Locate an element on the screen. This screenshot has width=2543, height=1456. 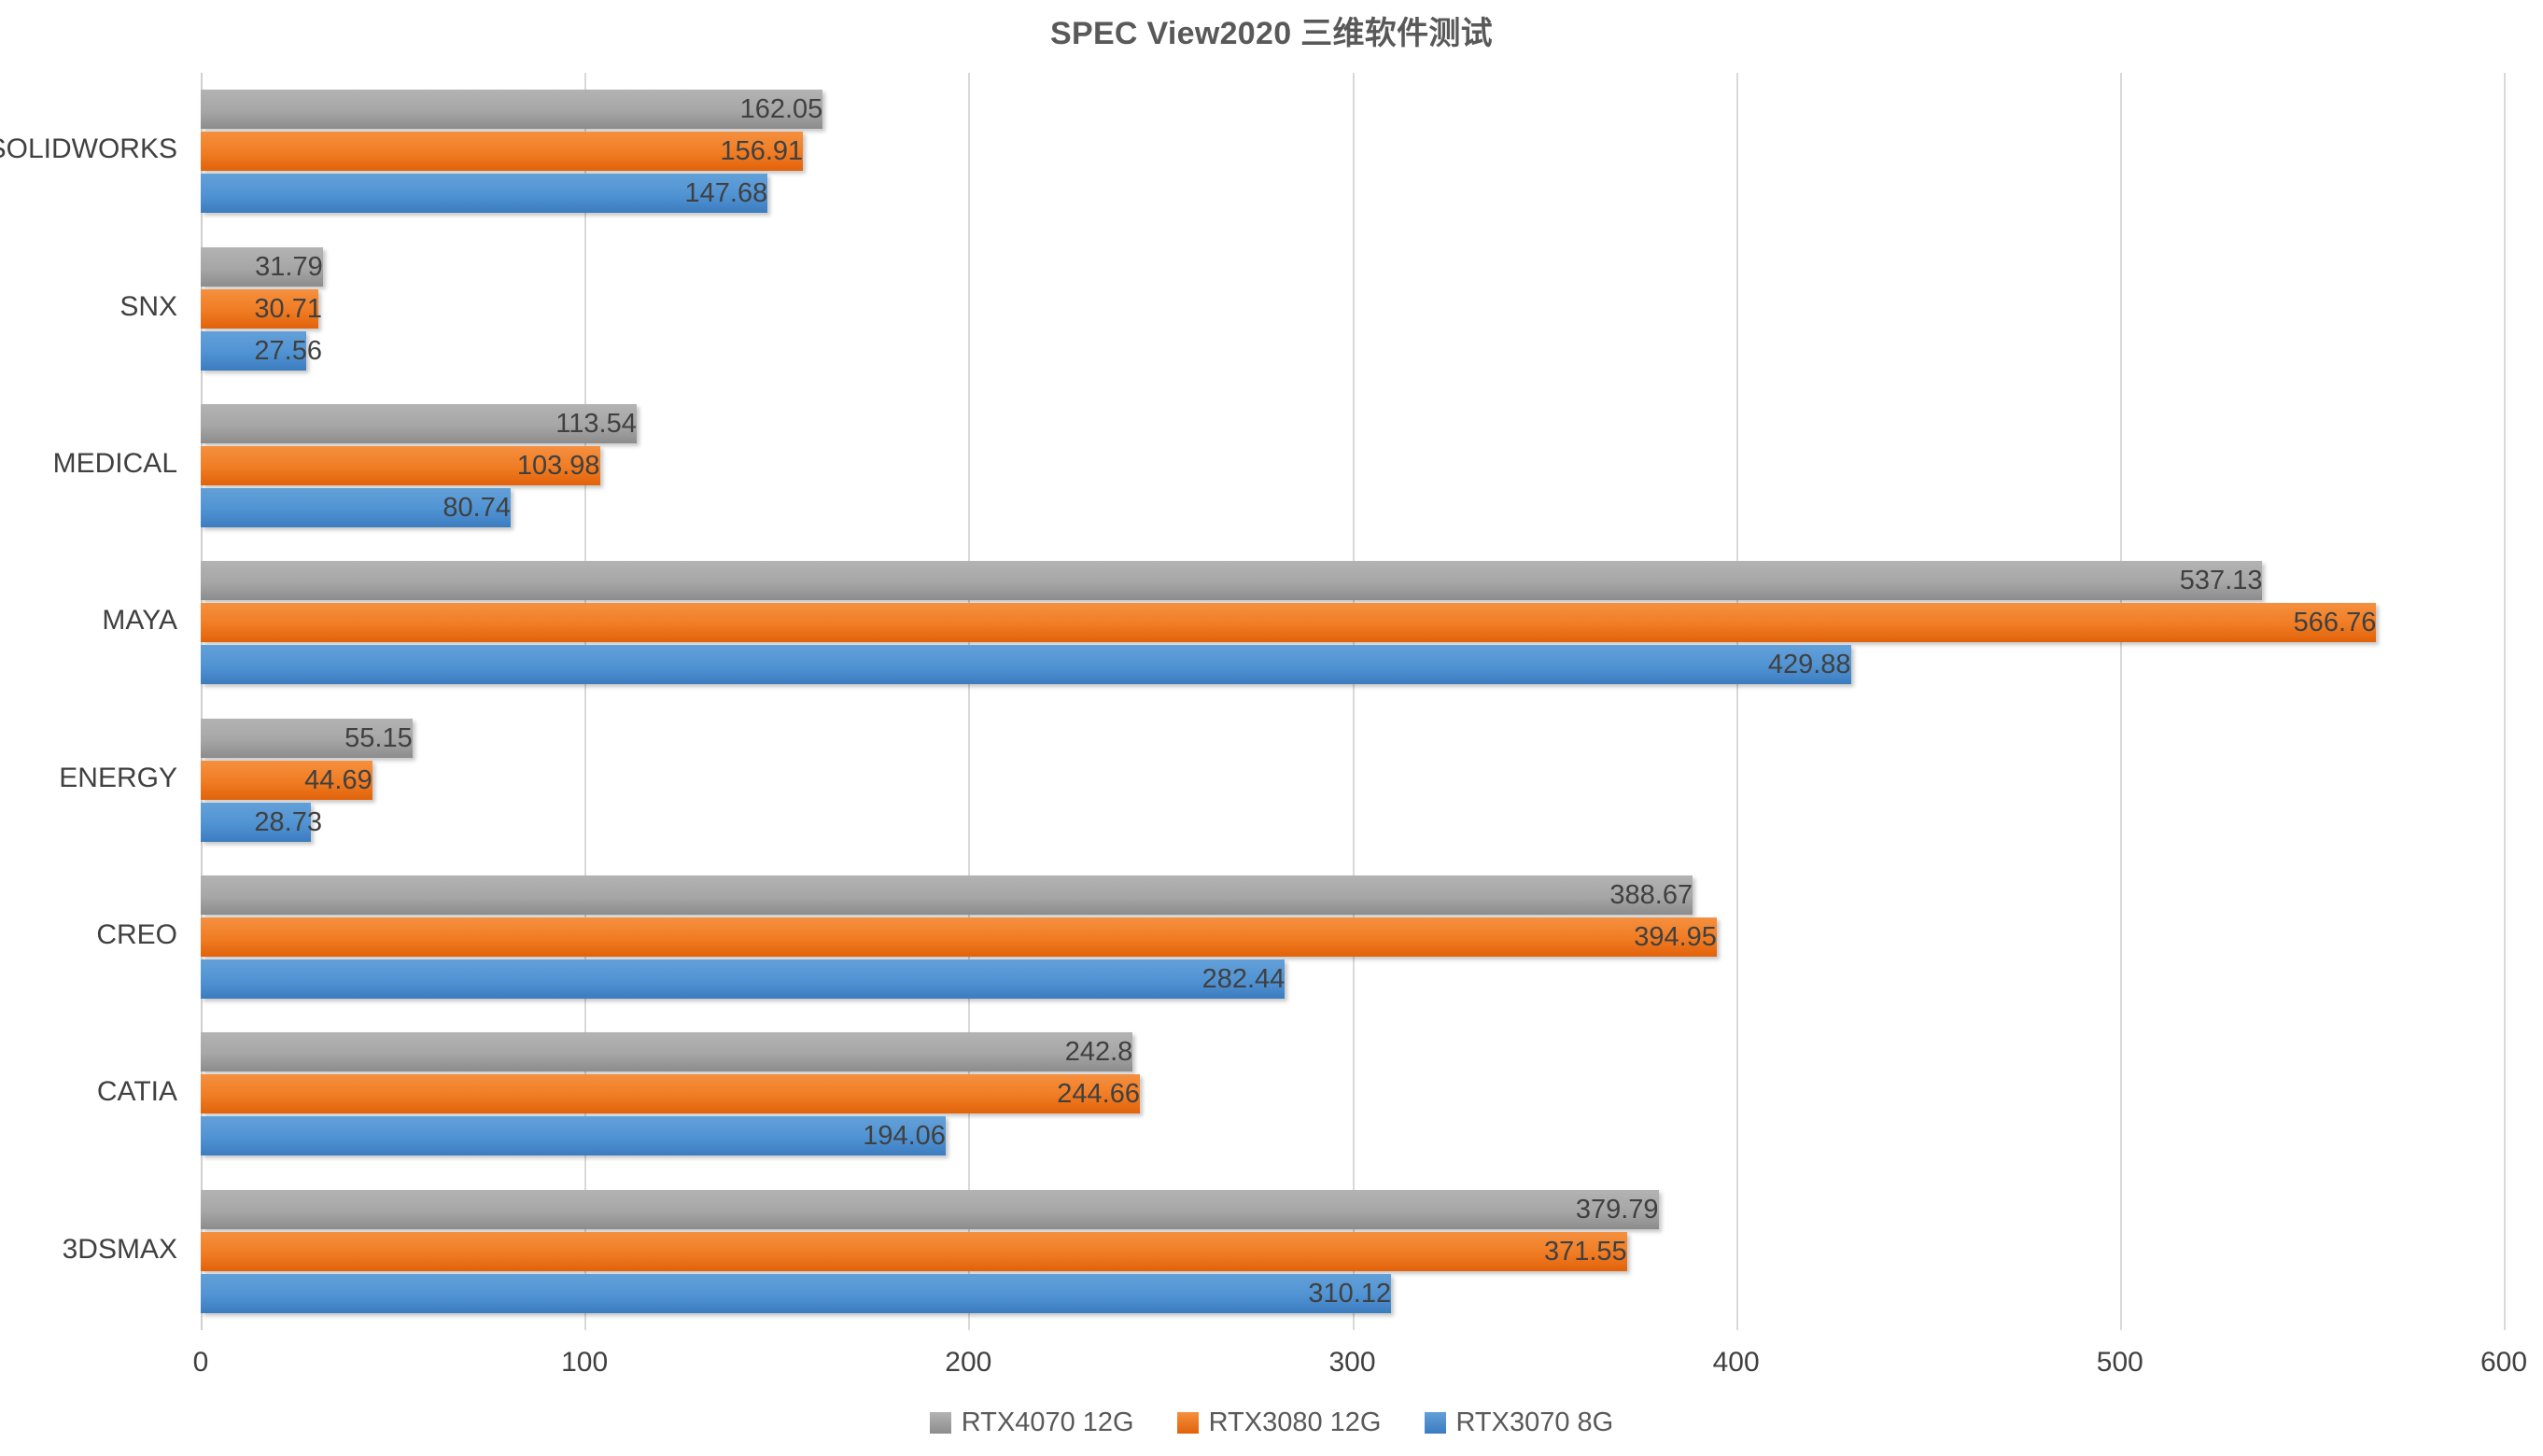
bar-value-label: 242.8 is located at coordinates (1098, 1052).